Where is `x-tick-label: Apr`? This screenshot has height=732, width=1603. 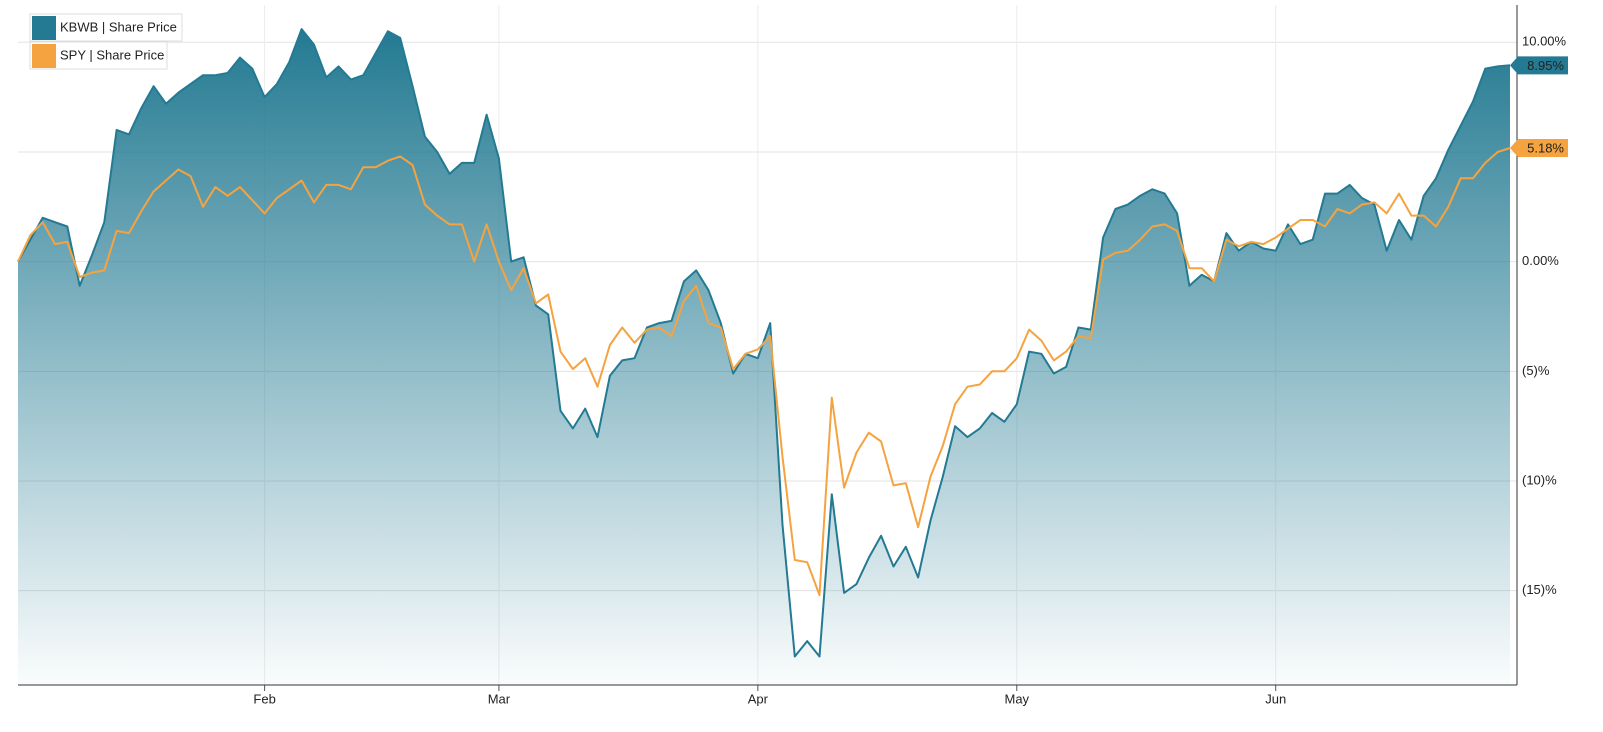 x-tick-label: Apr is located at coordinates (758, 698).